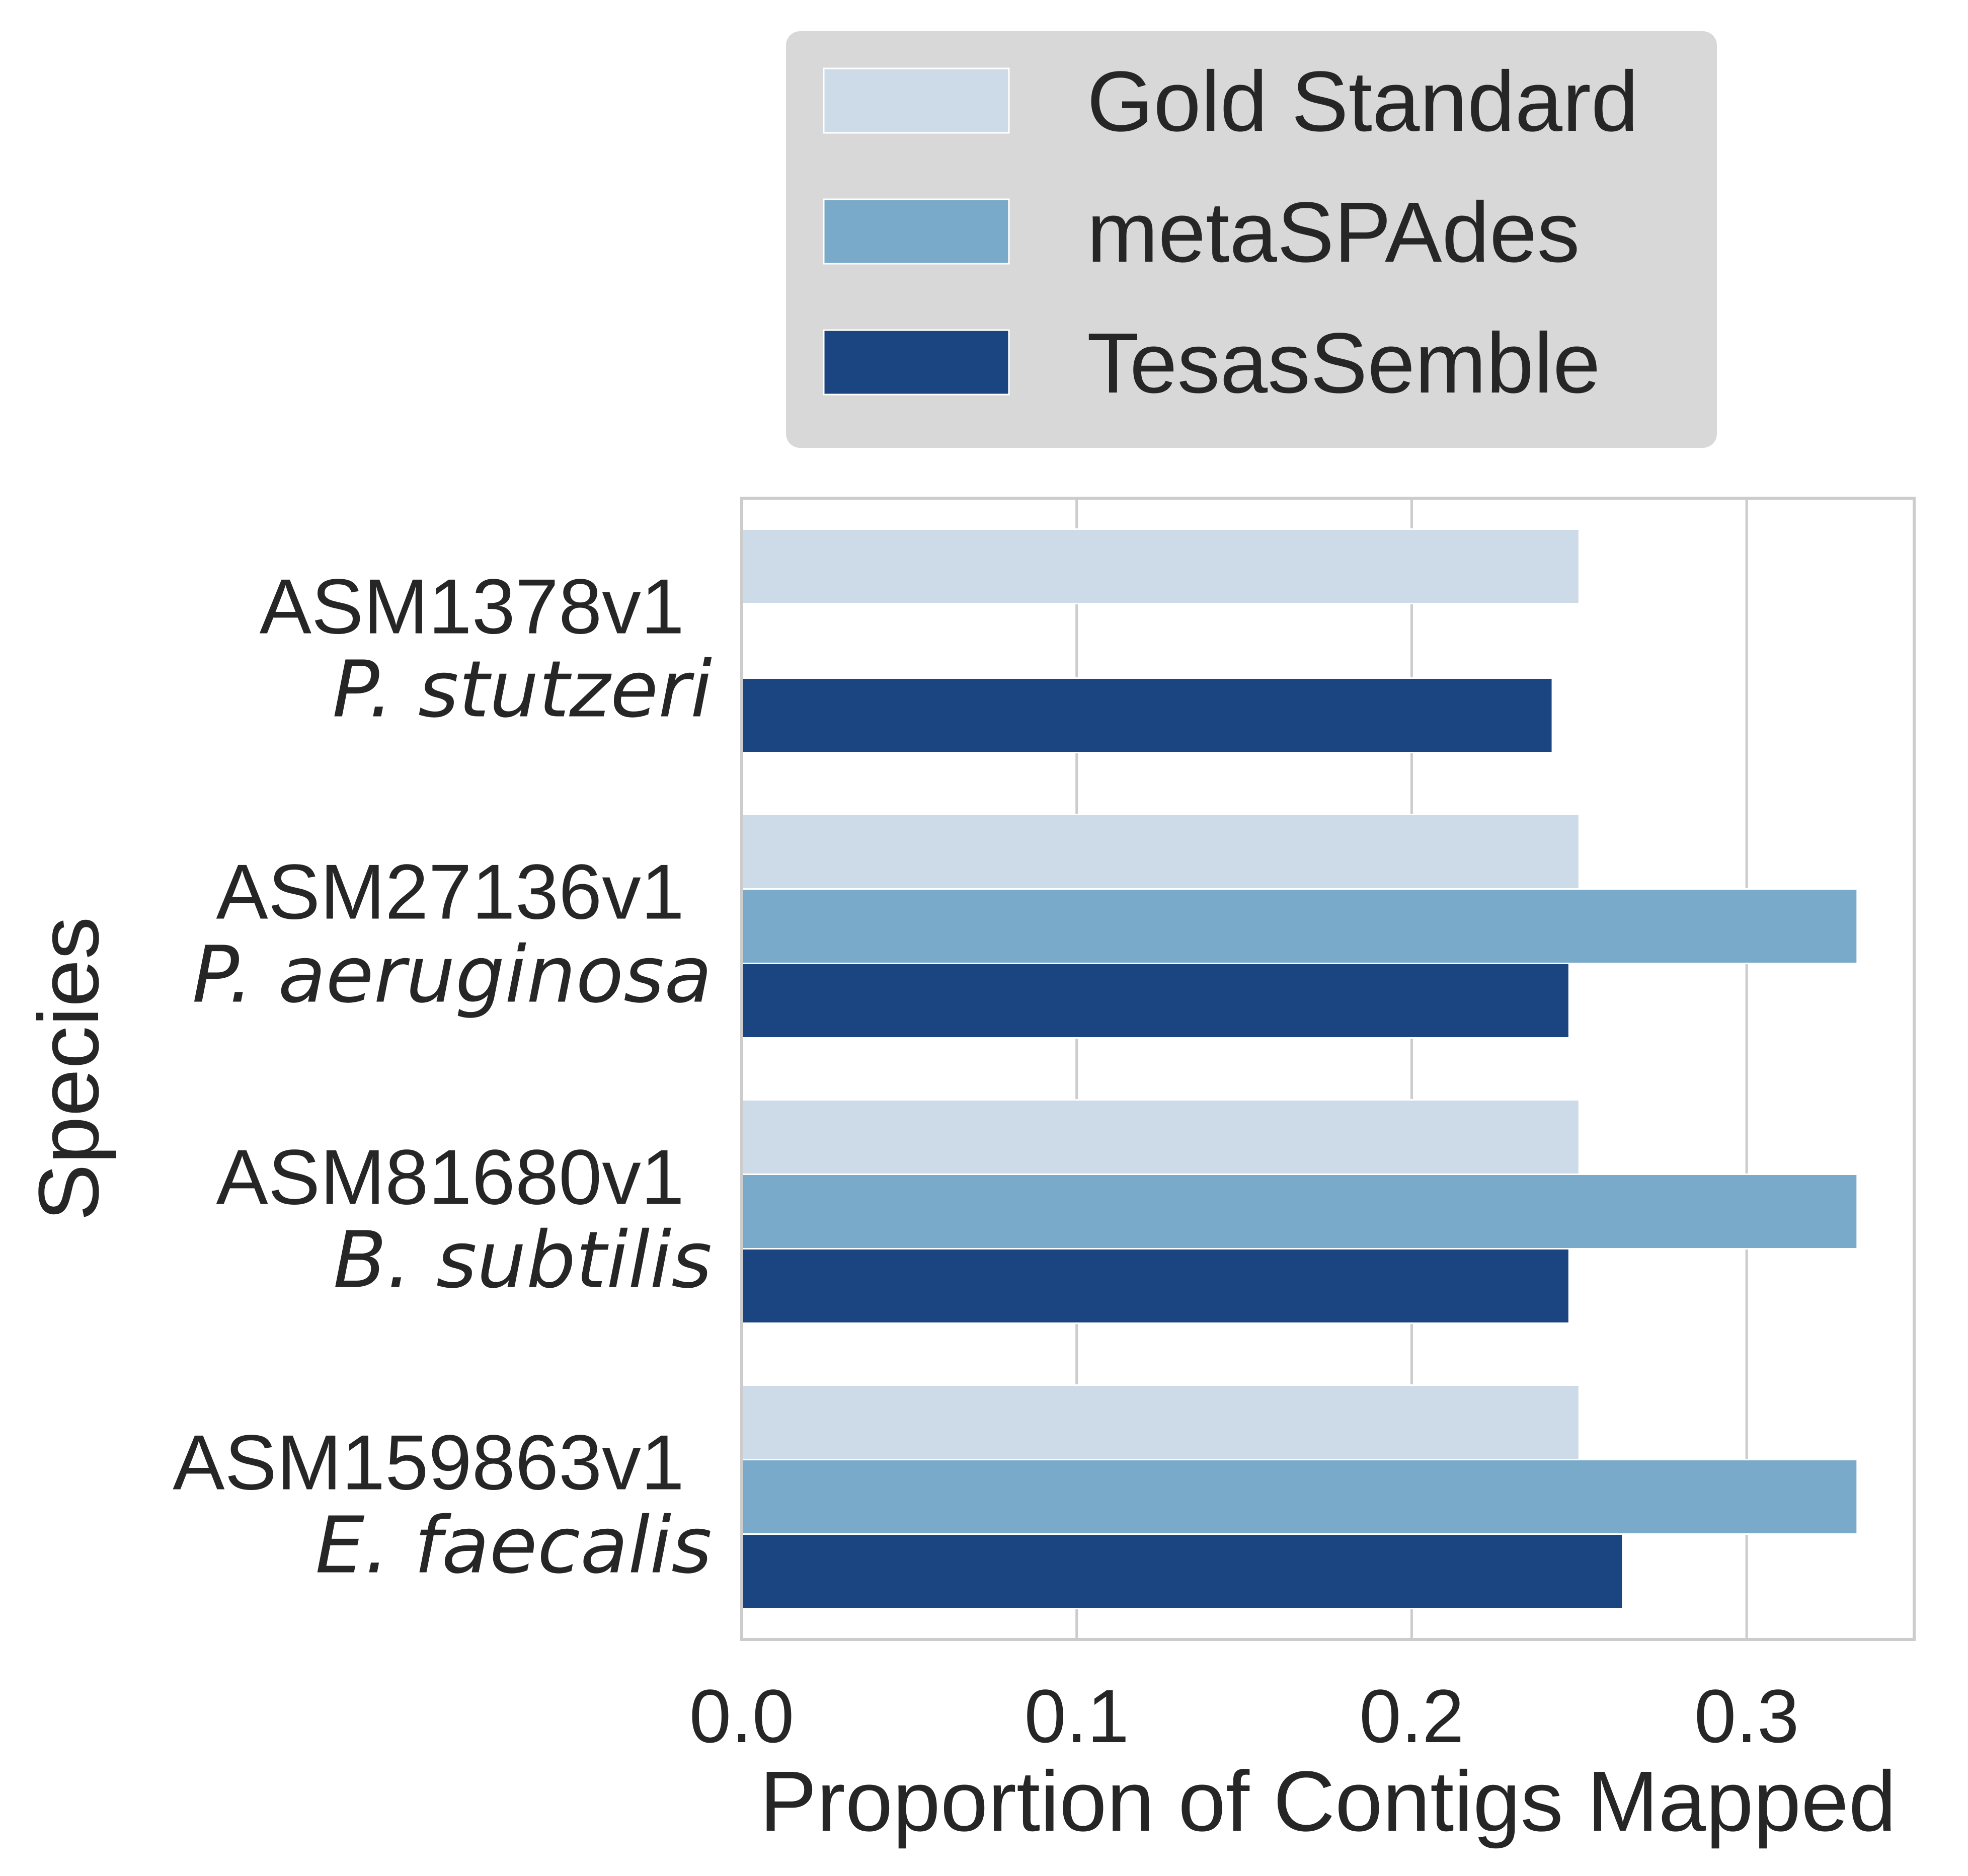  I want to click on y-category-label: ASM159863v1, so click(428, 1462).